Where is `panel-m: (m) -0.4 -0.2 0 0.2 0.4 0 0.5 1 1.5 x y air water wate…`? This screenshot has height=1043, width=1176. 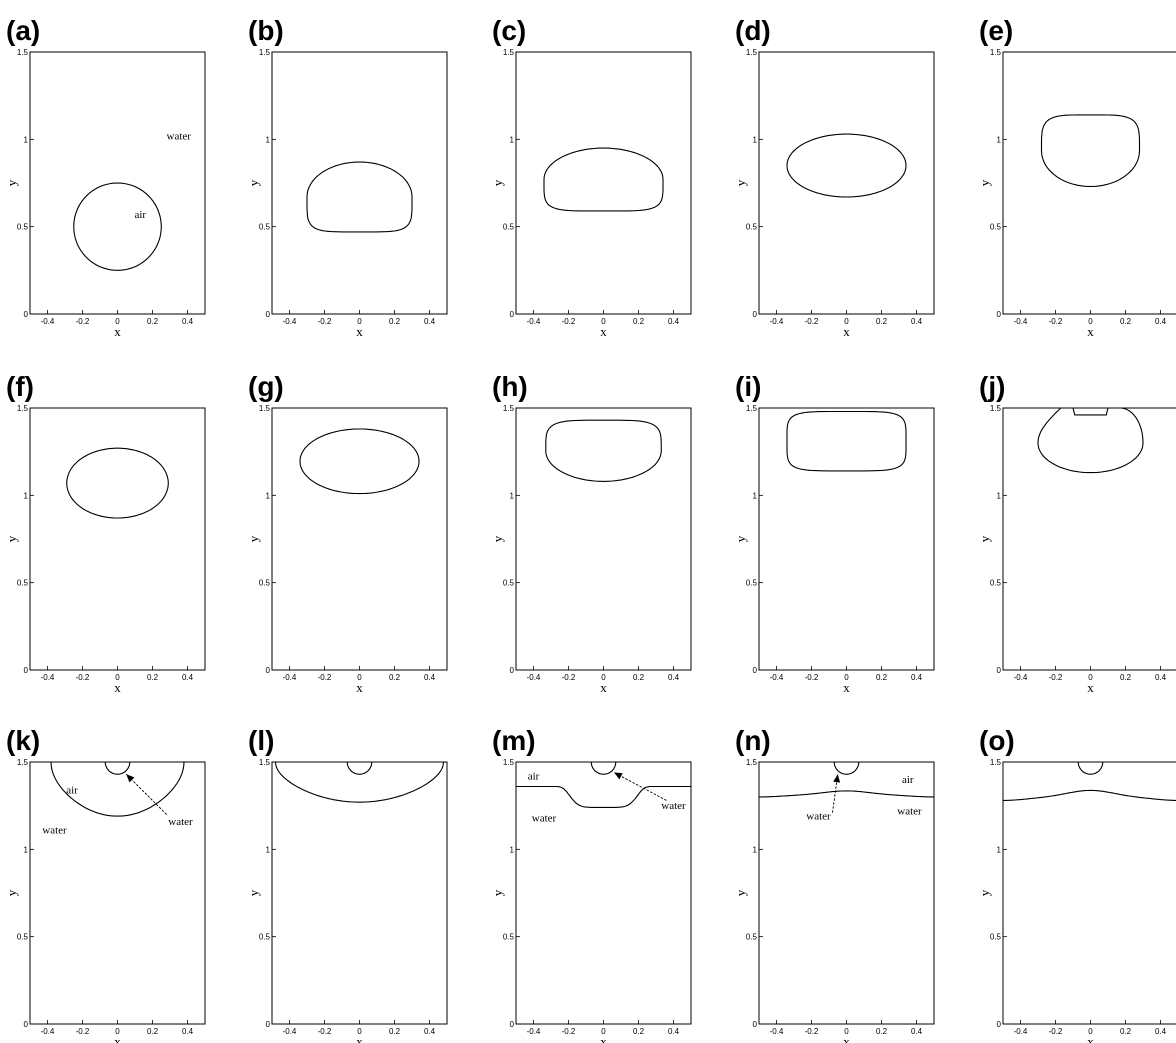
panel-m: (m) -0.4 -0.2 0 0.2 0.4 0 0.5 1 1.5 x y air water wate… is located at coordinates (591, 884).